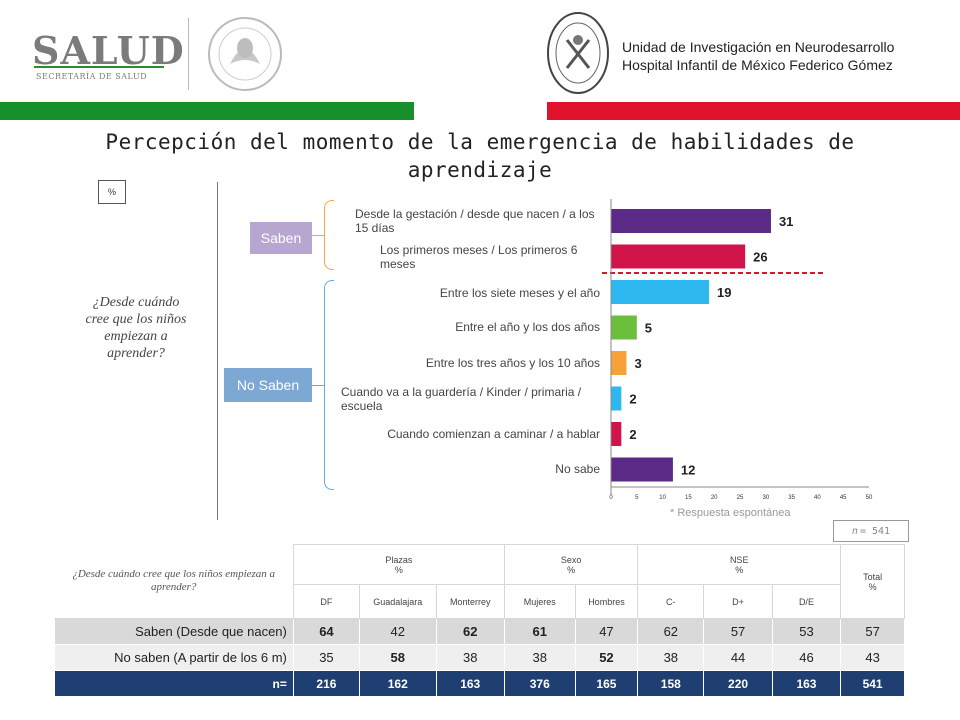  What do you see at coordinates (688, 470) in the screenshot?
I see `data-label: 12` at bounding box center [688, 470].